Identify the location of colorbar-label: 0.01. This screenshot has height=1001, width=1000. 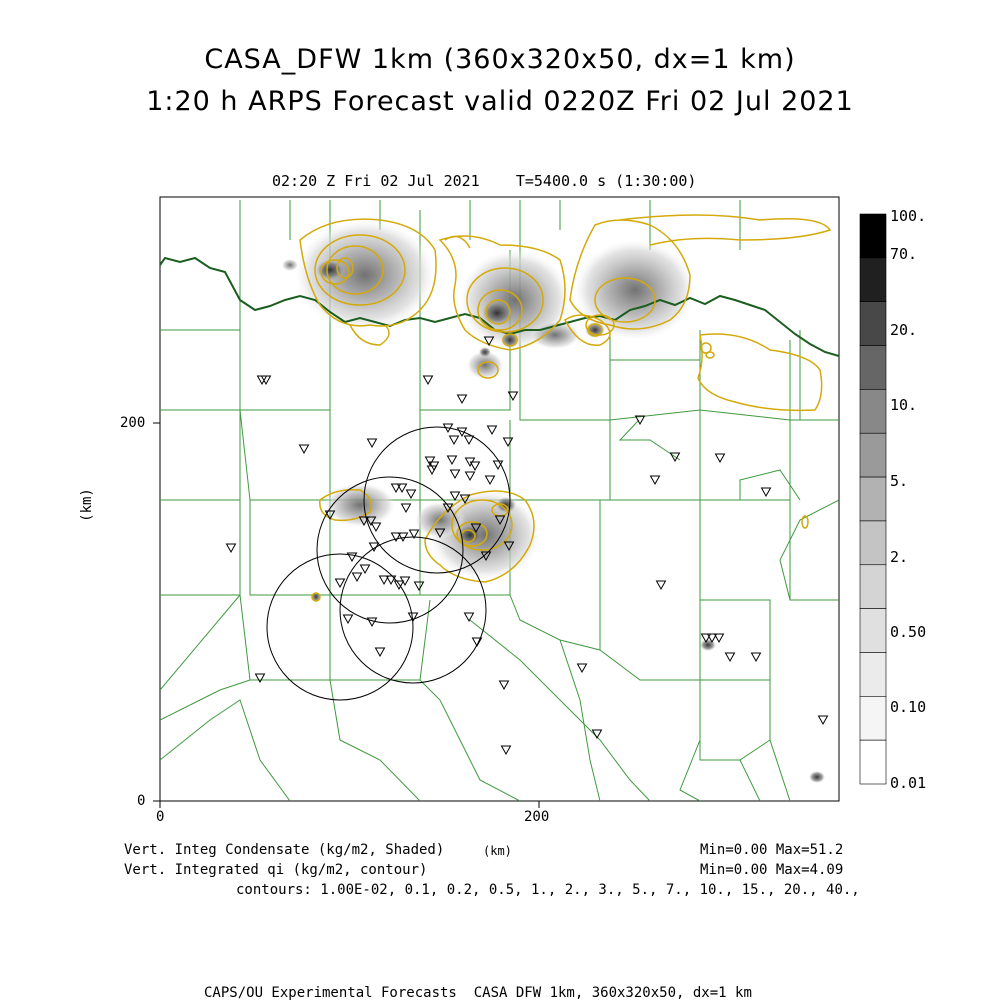
(908, 783).